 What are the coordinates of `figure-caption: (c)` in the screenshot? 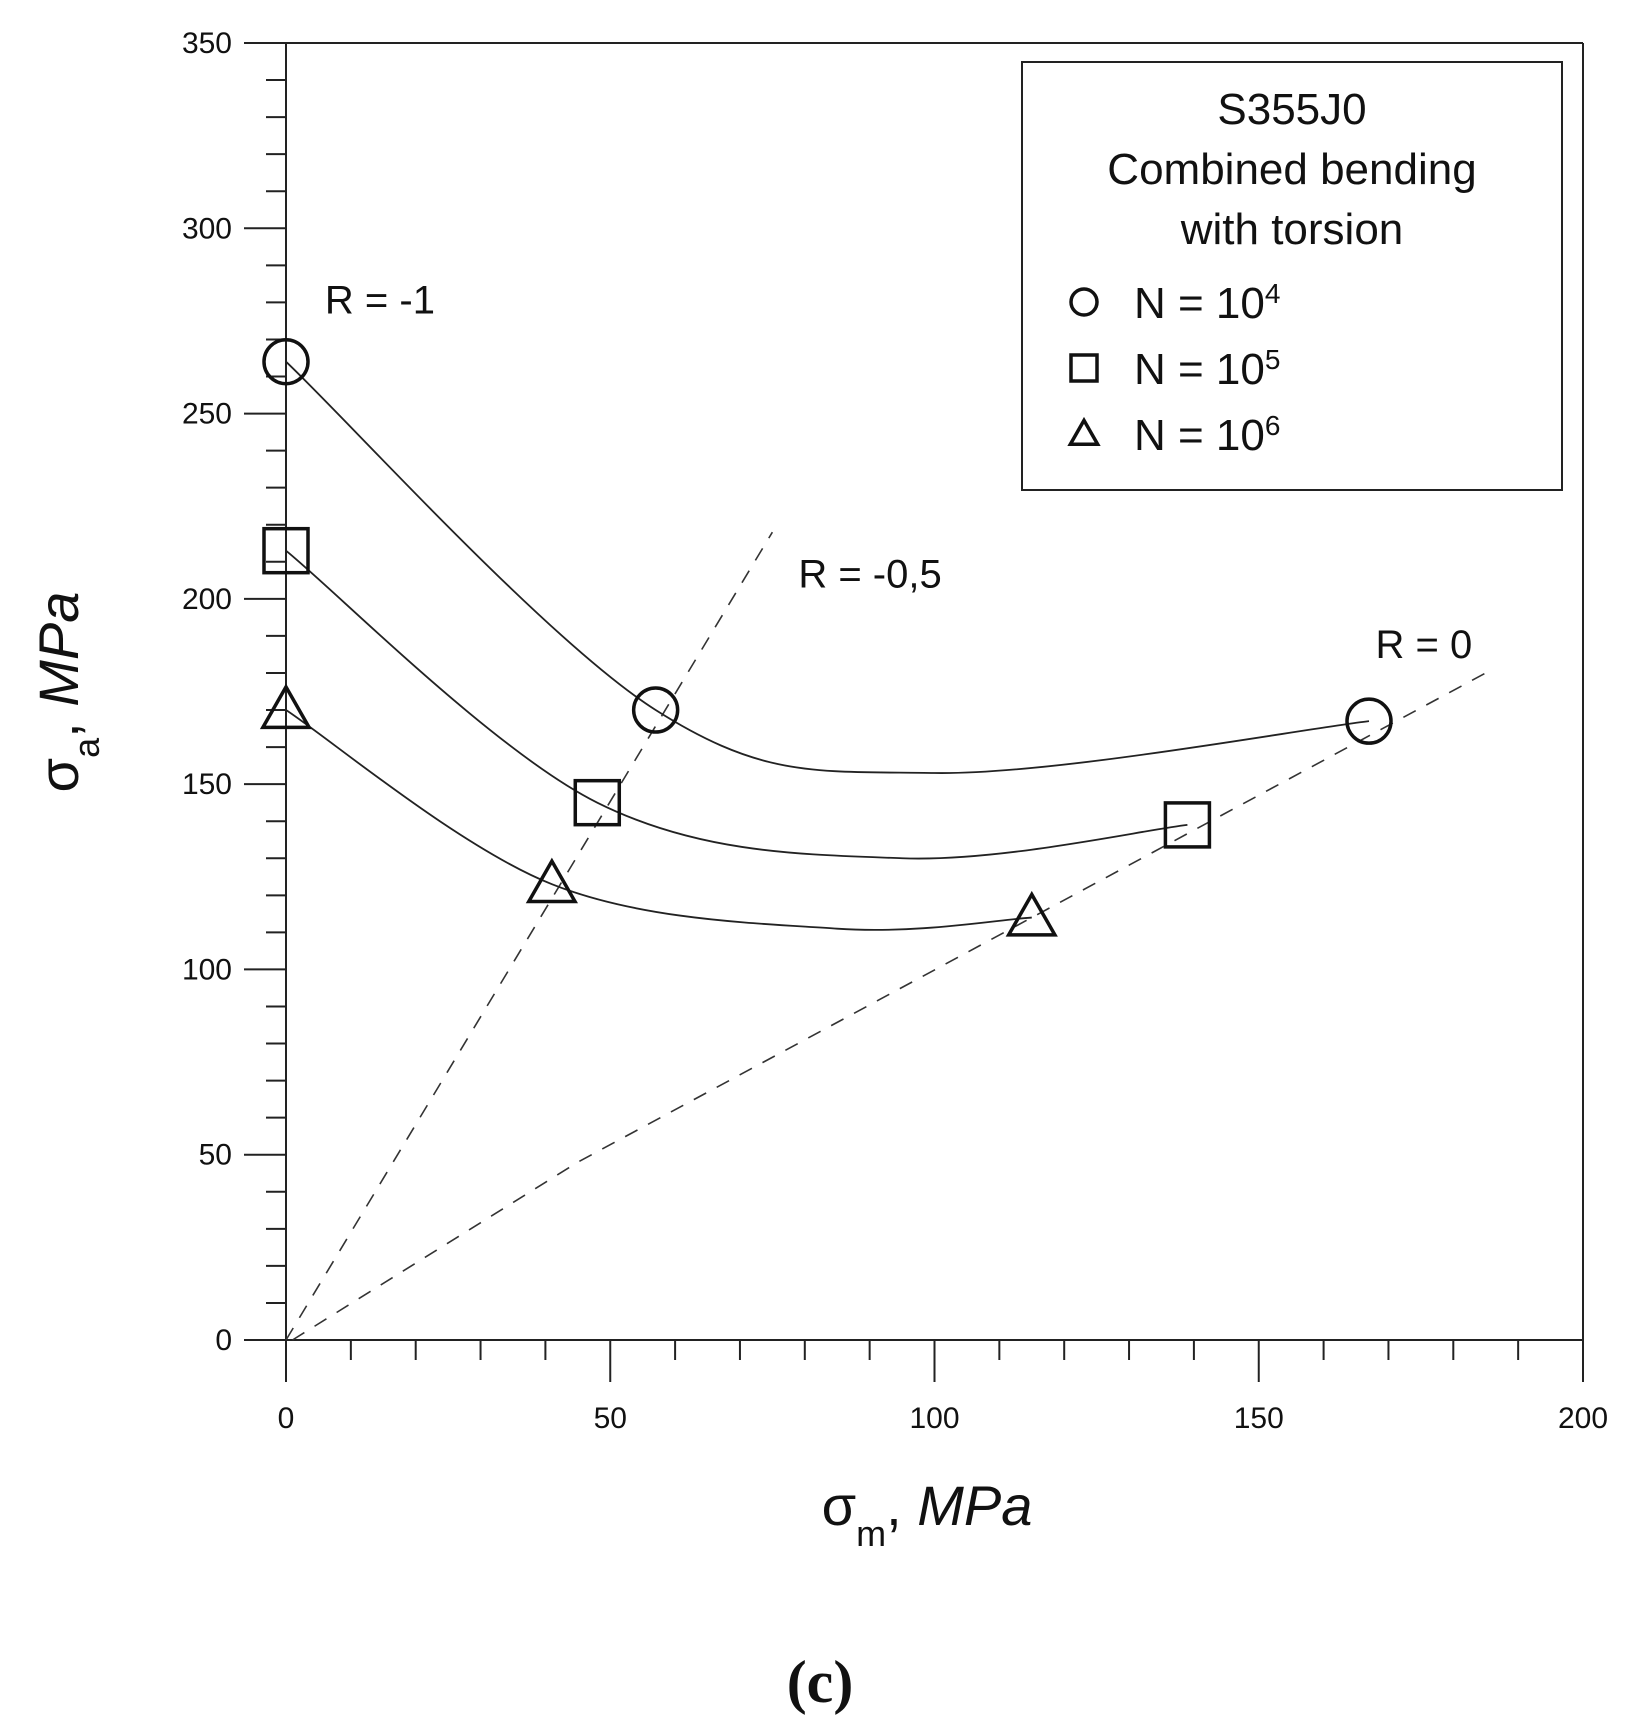 It's located at (820, 1682).